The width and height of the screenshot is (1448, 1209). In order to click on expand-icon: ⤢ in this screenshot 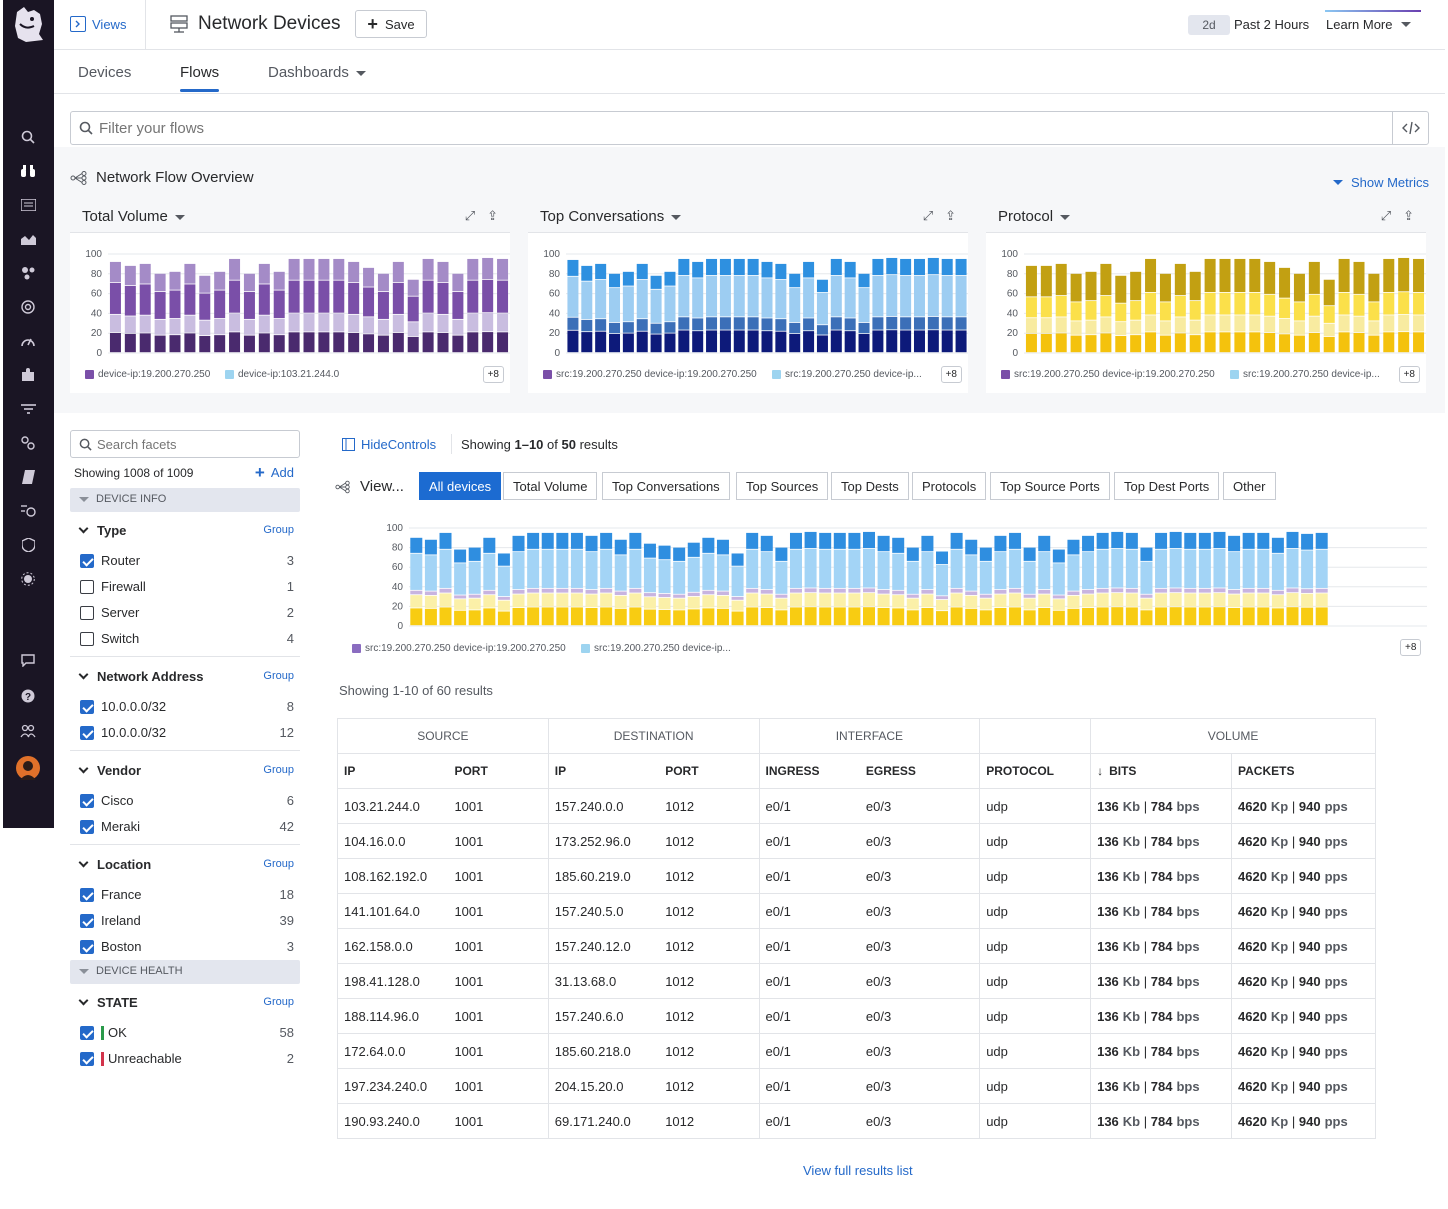, I will do `click(470, 215)`.